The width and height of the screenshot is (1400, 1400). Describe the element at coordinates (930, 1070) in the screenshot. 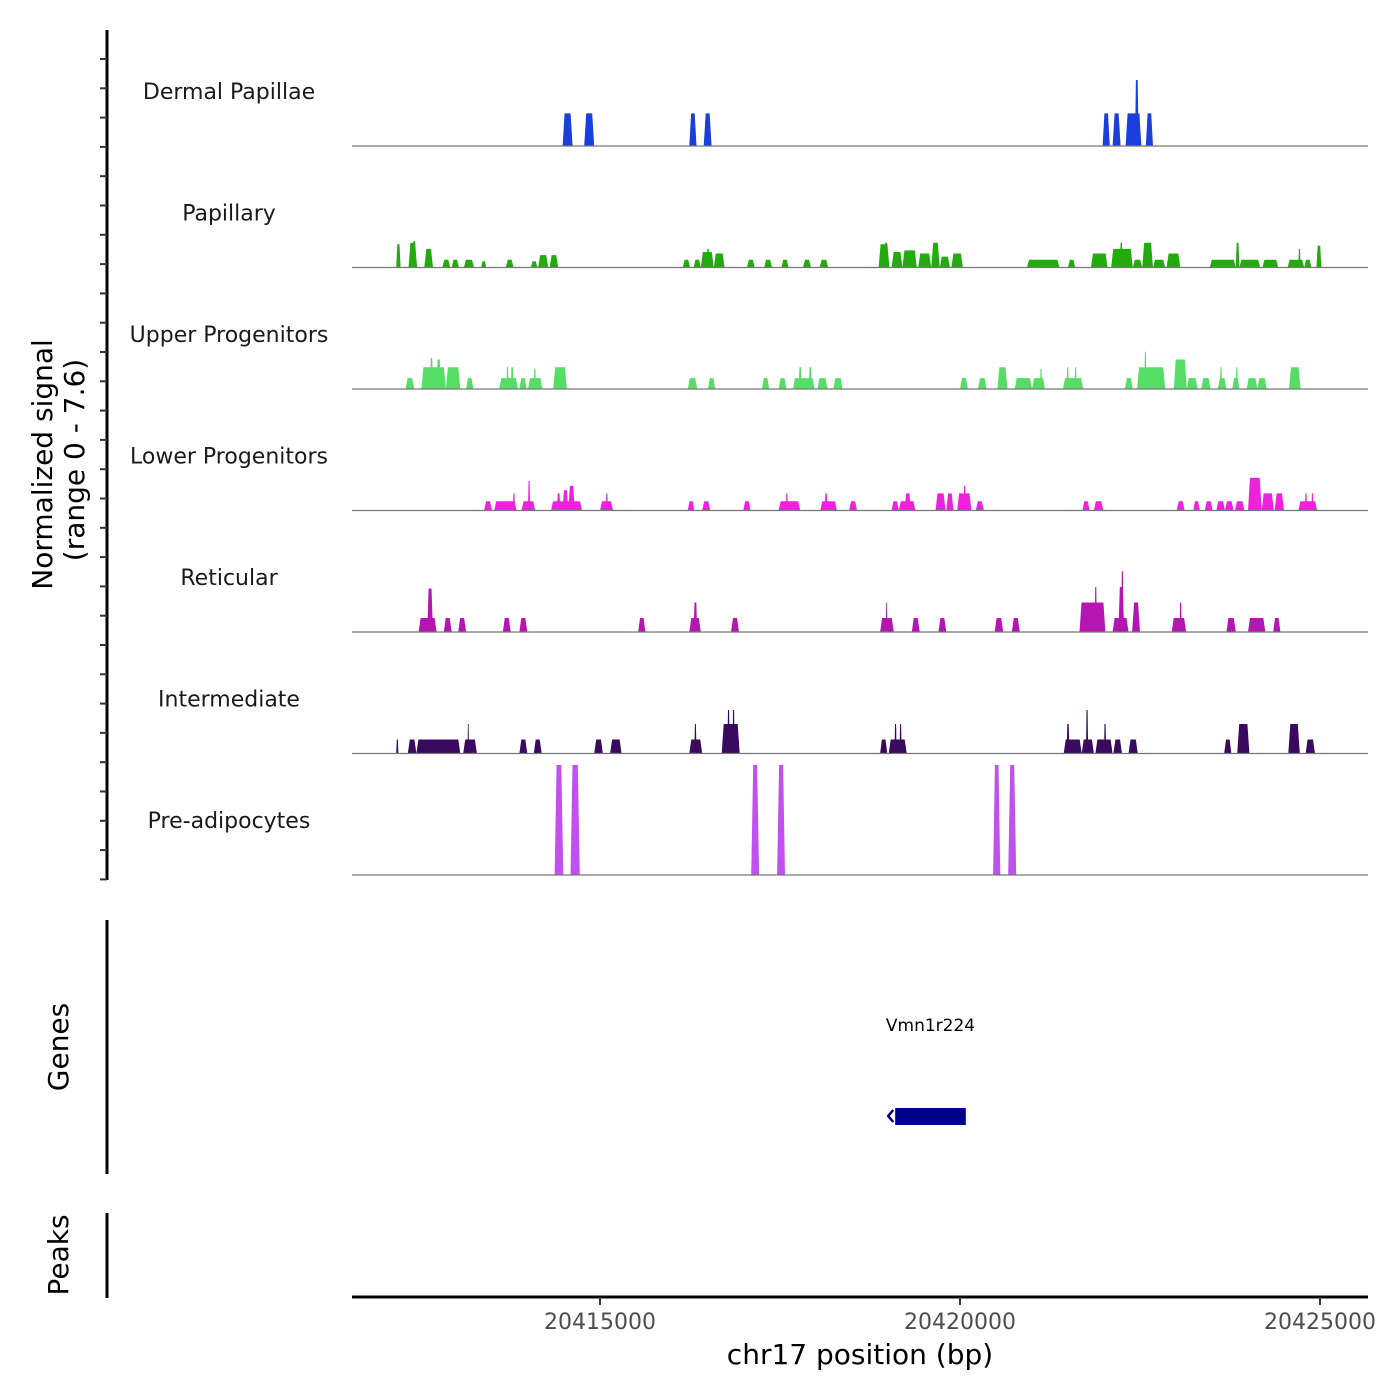

I see `gene-vmn1r224: Vmn1r224` at that location.